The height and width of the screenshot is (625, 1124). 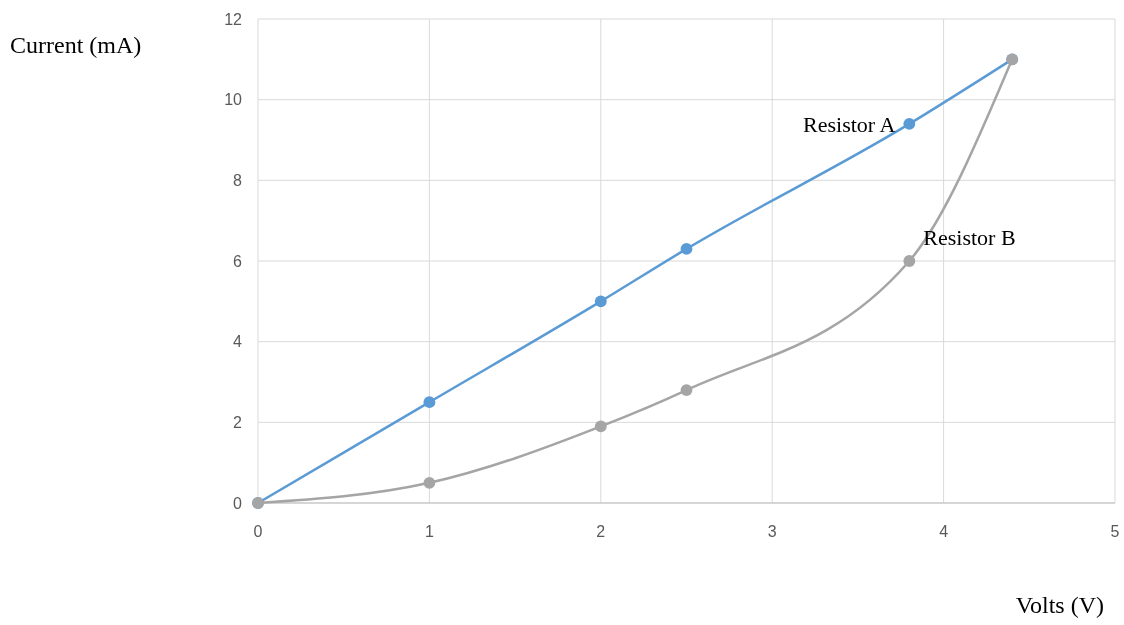 I want to click on x-tick-label: 4, so click(x=944, y=531).